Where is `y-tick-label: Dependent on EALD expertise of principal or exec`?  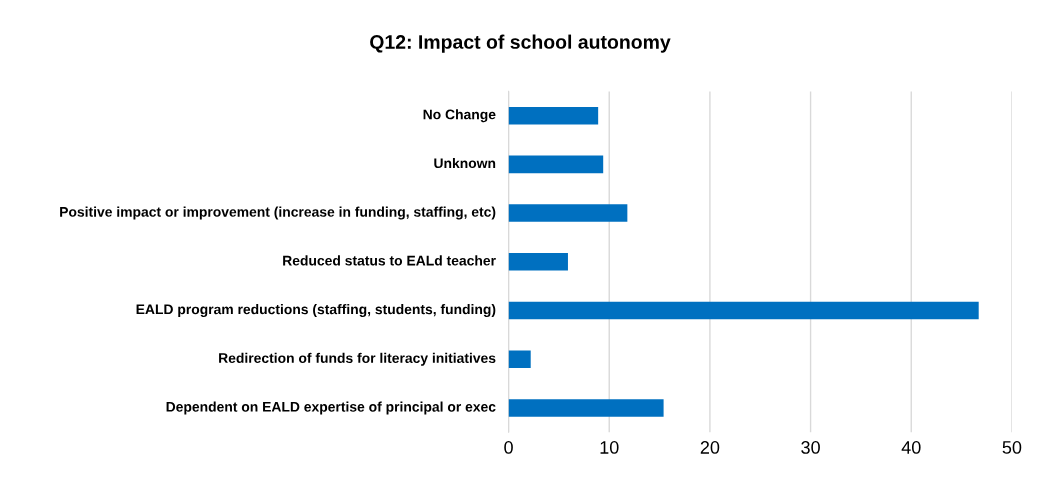
y-tick-label: Dependent on EALD expertise of principal or exec is located at coordinates (331, 408).